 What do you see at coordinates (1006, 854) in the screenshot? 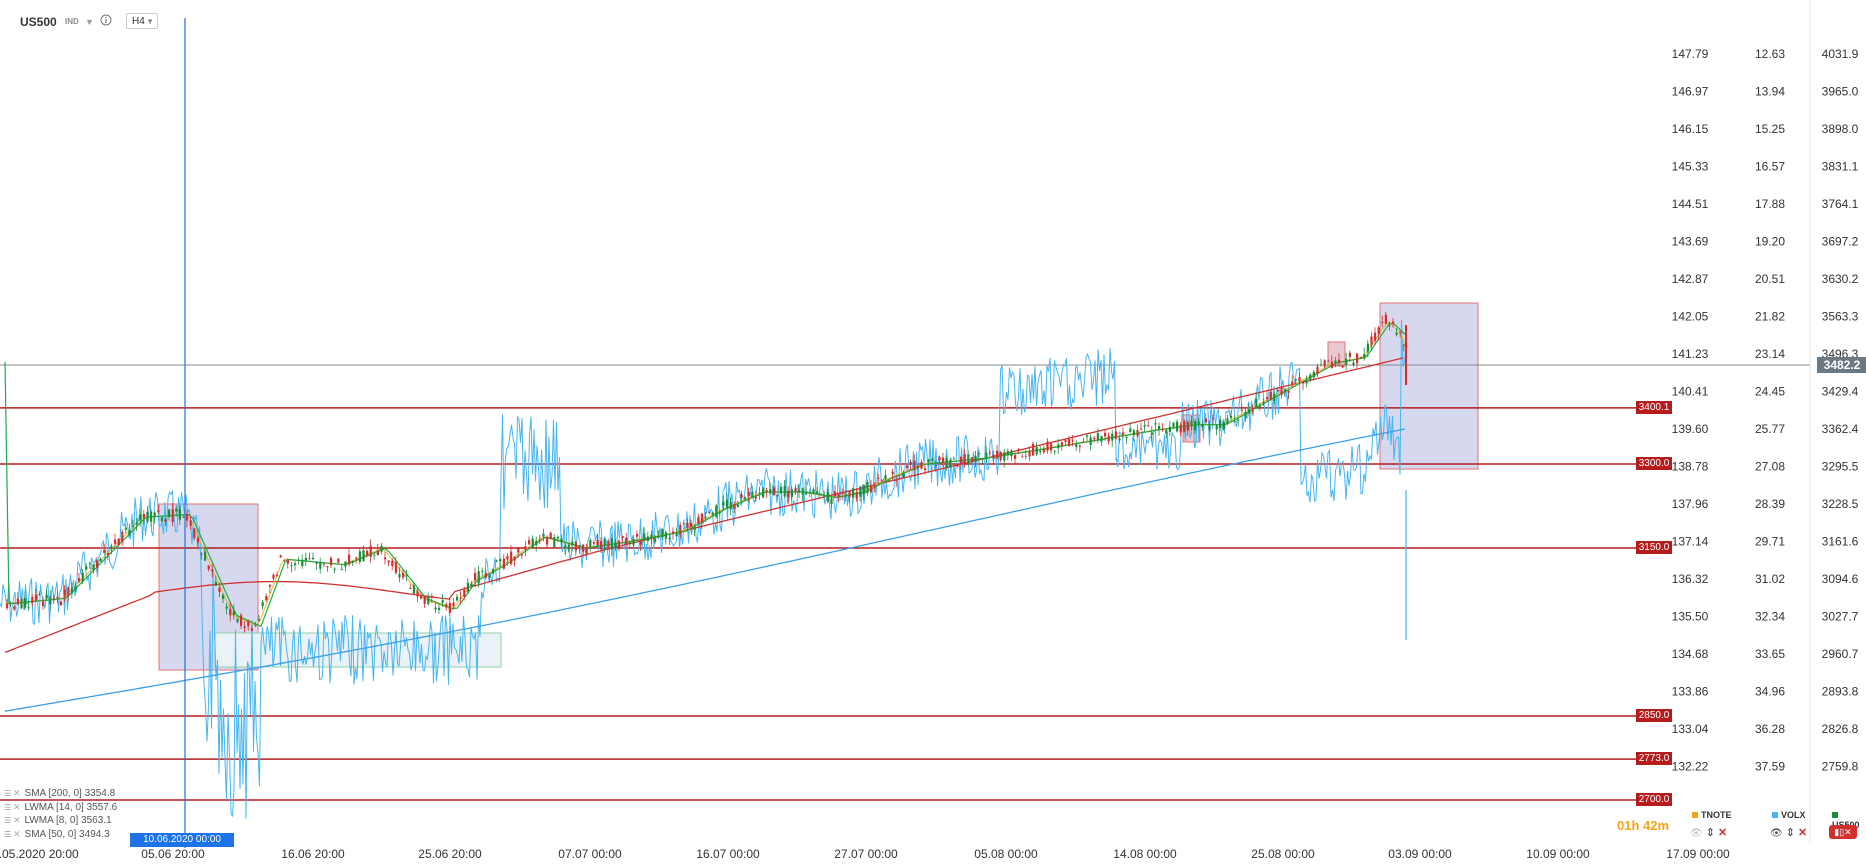
I see `time-tick-label: 05.08 00:00` at bounding box center [1006, 854].